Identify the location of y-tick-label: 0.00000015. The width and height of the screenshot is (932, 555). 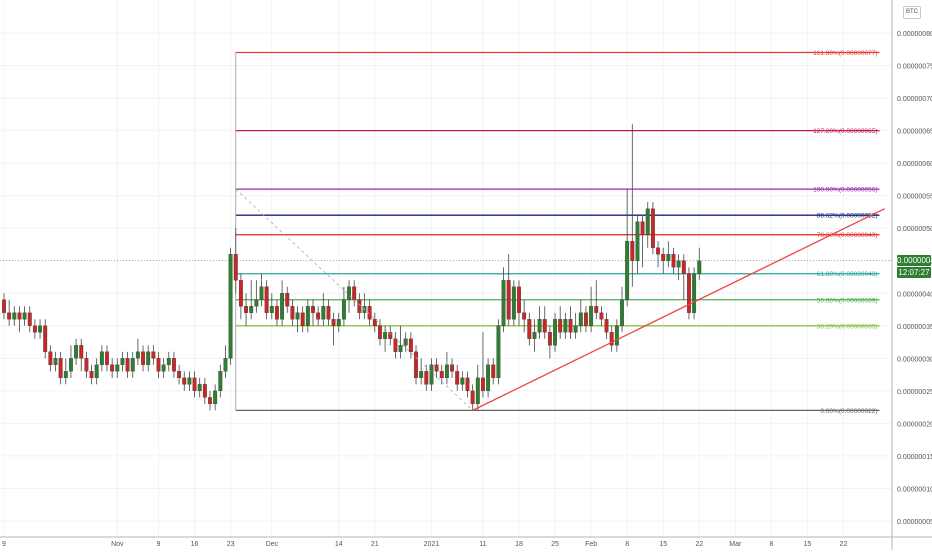
(914, 457).